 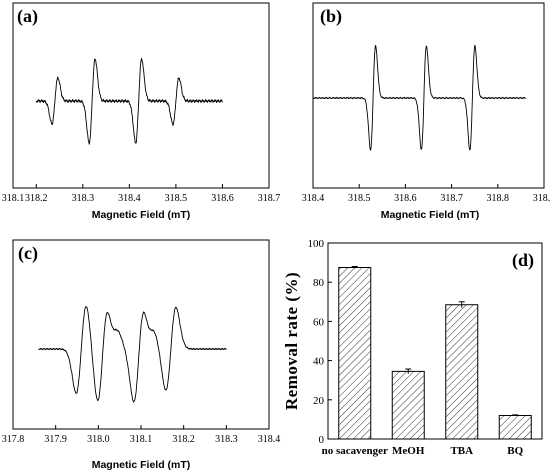 I want to click on panel-c-x-tick-label: 318.3, so click(x=226, y=439).